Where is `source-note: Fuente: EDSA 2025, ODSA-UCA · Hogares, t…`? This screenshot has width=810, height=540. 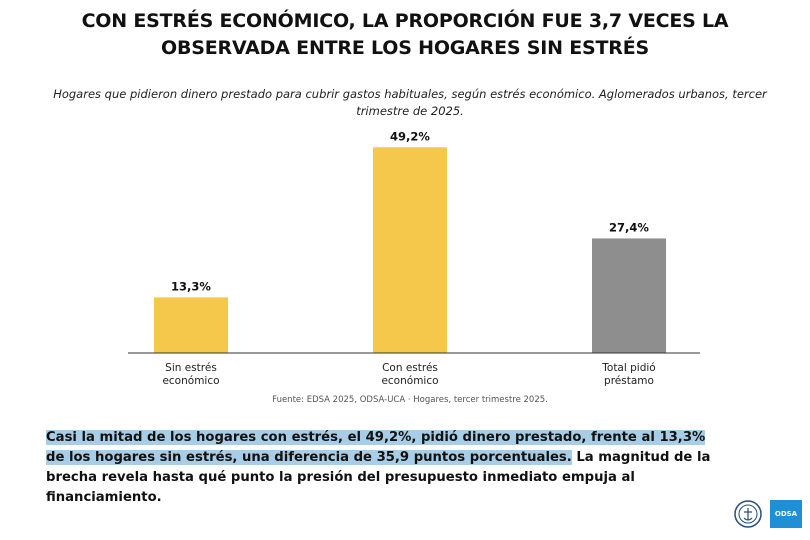 source-note: Fuente: EDSA 2025, ODSA-UCA · Hogares, t… is located at coordinates (410, 400).